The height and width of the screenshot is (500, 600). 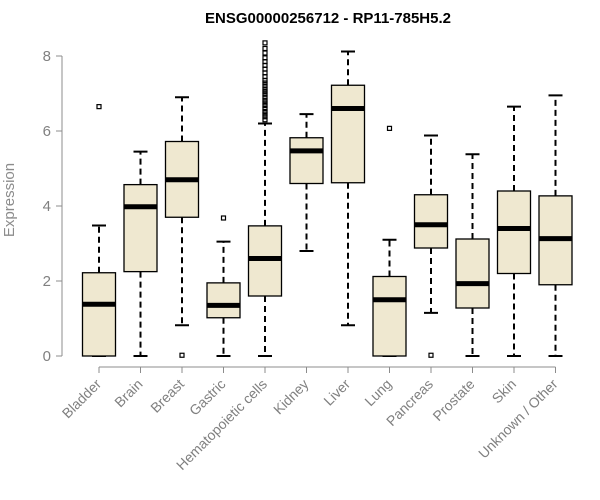 What do you see at coordinates (47, 56) in the screenshot?
I see `y-tick-label: 8` at bounding box center [47, 56].